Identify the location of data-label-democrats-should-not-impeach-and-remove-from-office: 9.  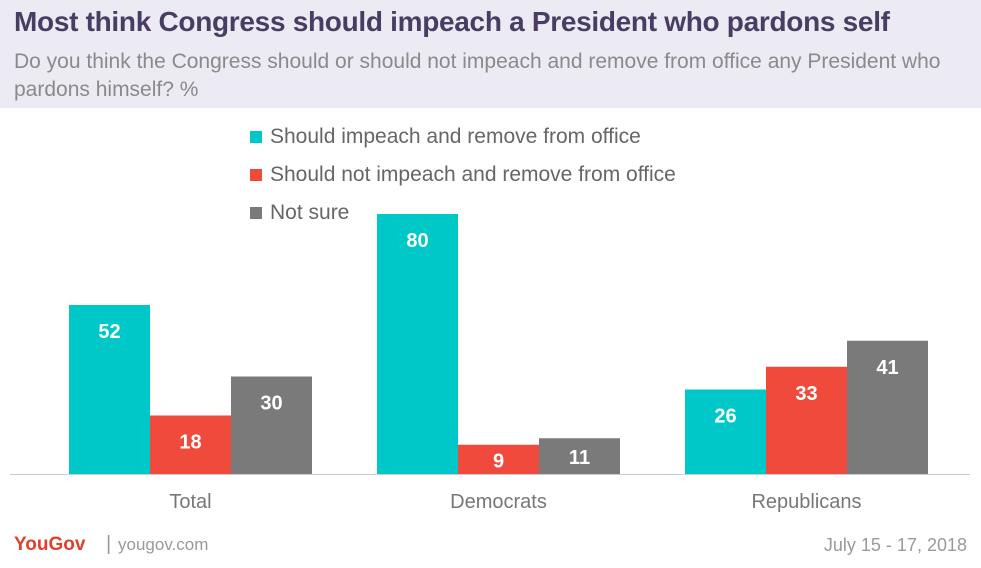
(498, 461).